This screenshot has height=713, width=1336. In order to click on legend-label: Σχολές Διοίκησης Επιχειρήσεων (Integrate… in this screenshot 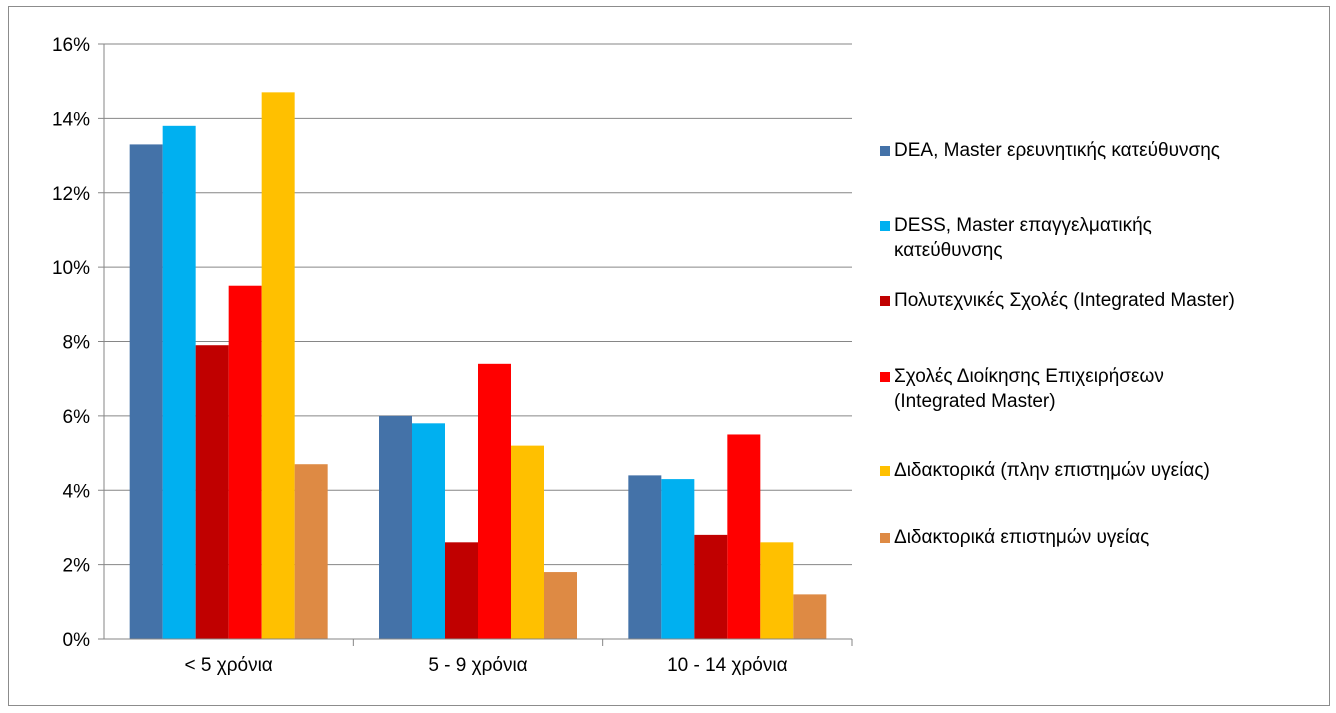, I will do `click(1029, 389)`.